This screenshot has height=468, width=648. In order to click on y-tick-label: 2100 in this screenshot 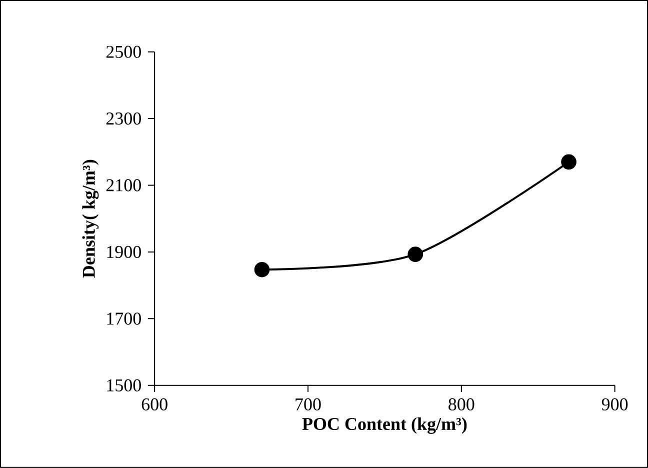, I will do `click(123, 185)`.